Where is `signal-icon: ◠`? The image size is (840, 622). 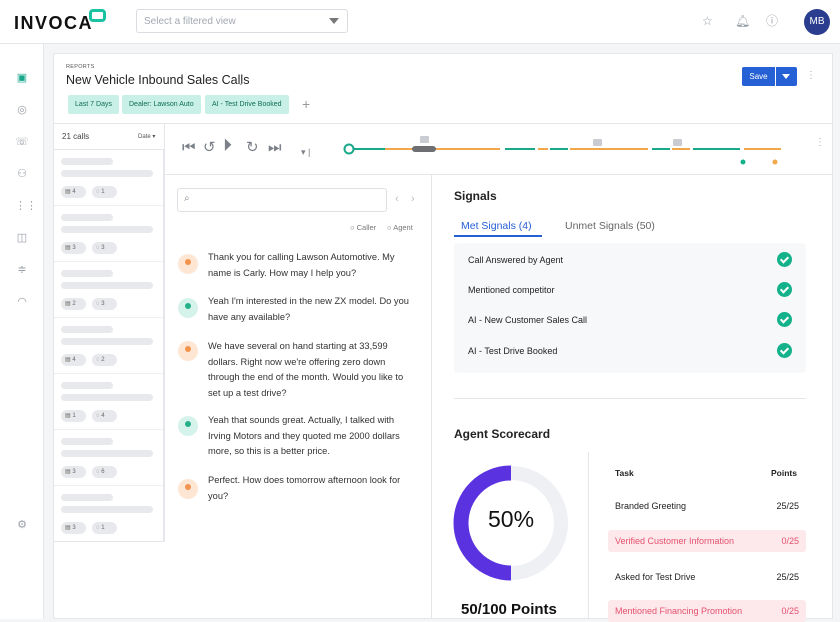 signal-icon: ◠ is located at coordinates (22, 302).